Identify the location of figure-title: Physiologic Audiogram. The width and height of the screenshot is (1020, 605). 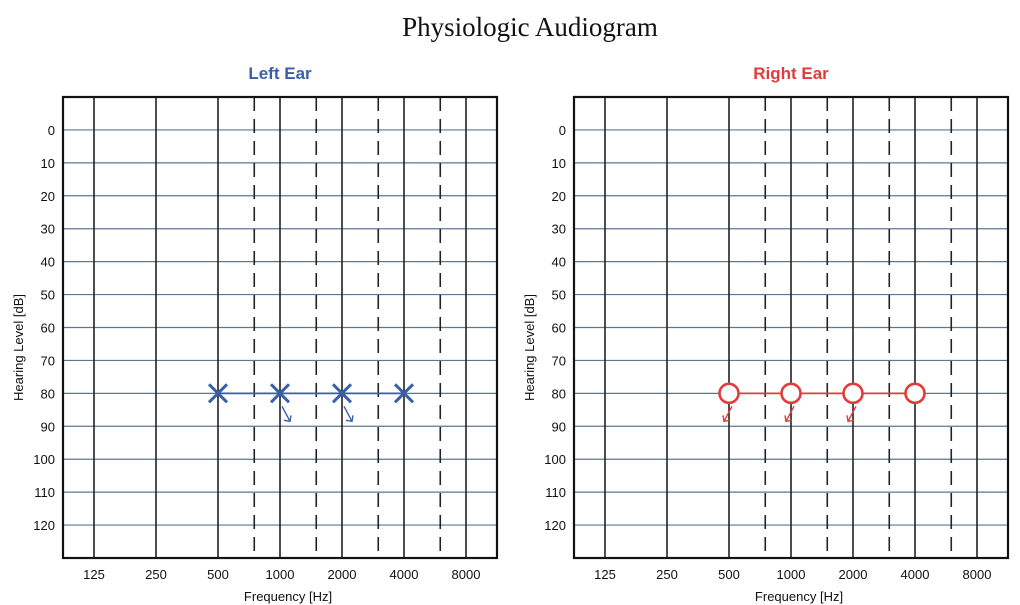
(530, 27).